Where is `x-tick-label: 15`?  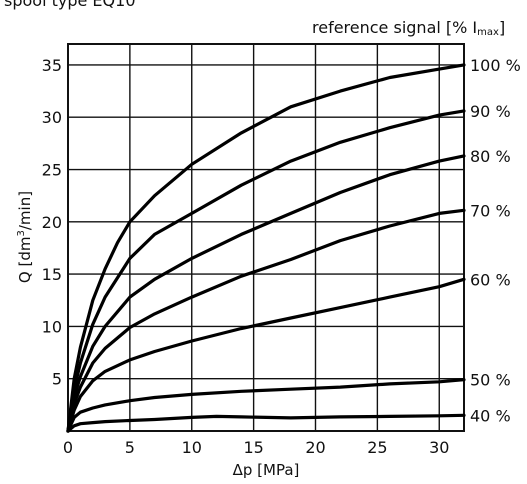 x-tick-label: 15 is located at coordinates (253, 447).